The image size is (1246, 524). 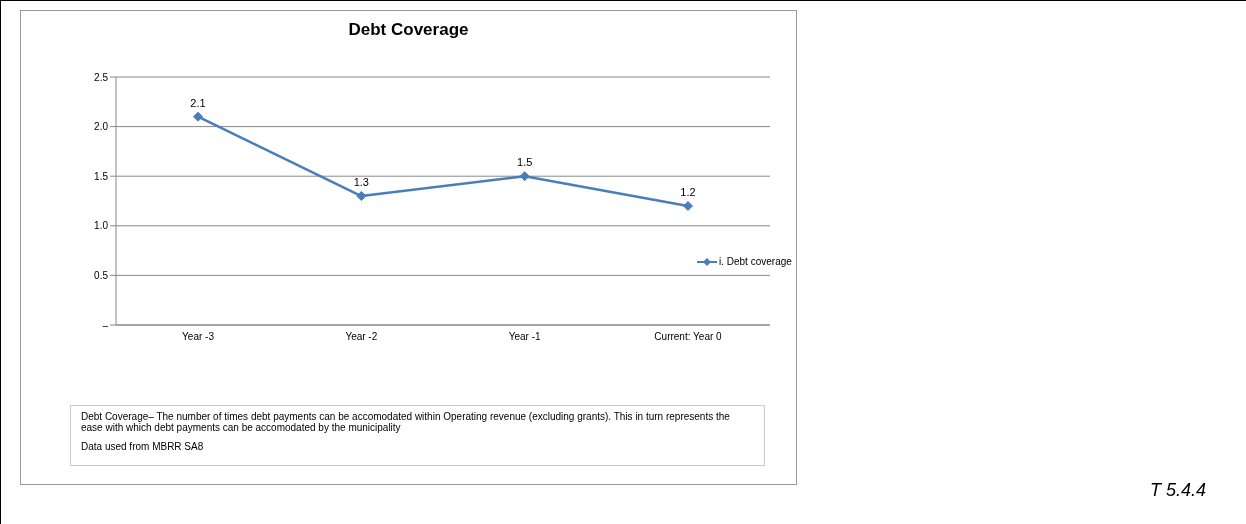 What do you see at coordinates (101, 275) in the screenshot?
I see `y-tick-label: 0.5` at bounding box center [101, 275].